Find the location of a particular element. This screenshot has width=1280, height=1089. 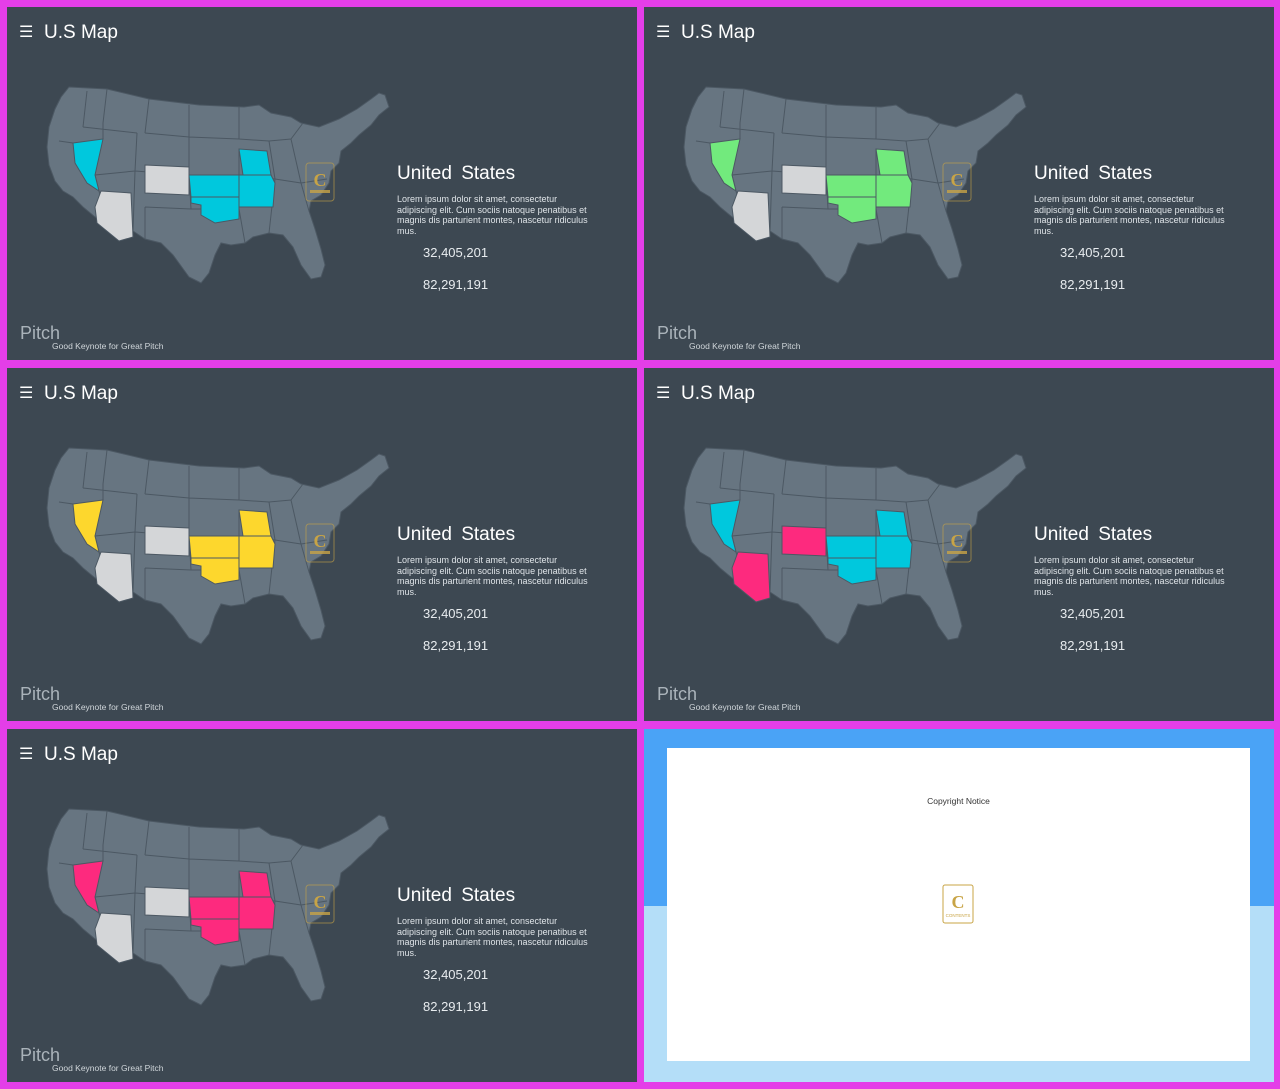

logo-text: CONTENTS is located at coordinates (958, 915).